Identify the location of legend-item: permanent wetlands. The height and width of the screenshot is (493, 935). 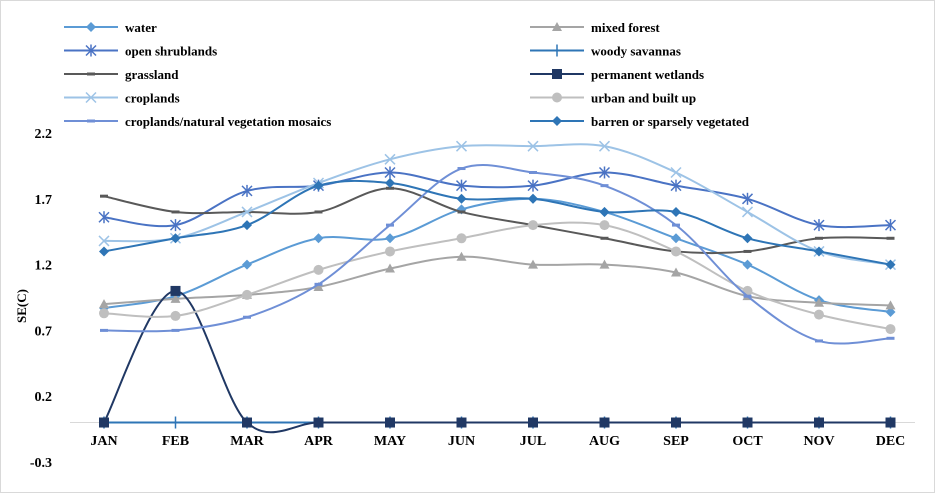
(617, 74).